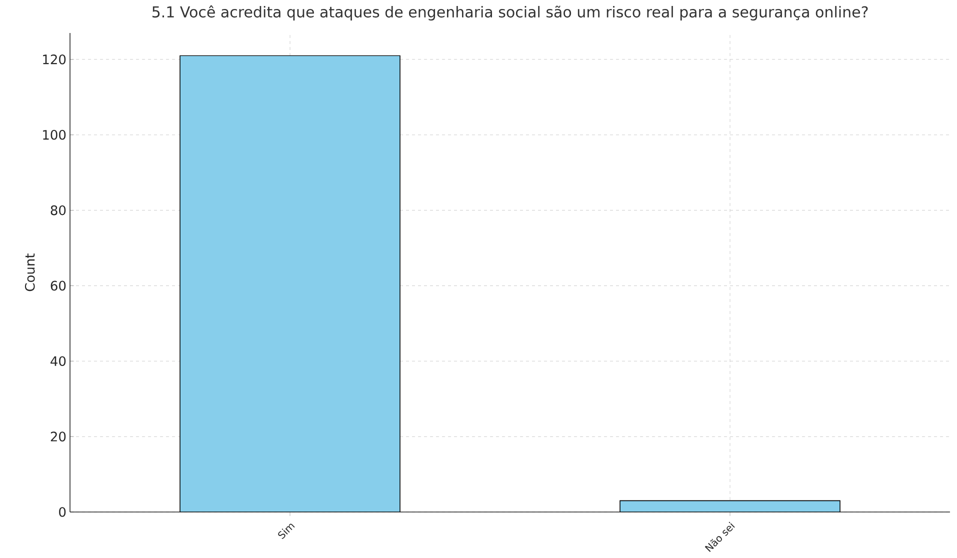  I want to click on x-tick-label: Sim, so click(286, 531).